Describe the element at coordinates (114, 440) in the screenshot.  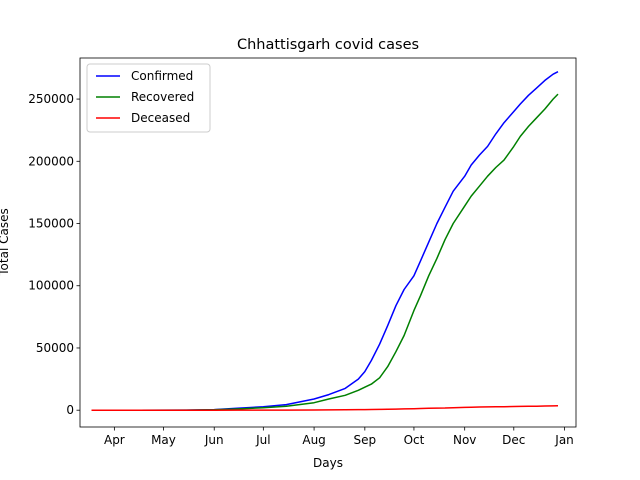
I see `x-tick-label: Apr` at that location.